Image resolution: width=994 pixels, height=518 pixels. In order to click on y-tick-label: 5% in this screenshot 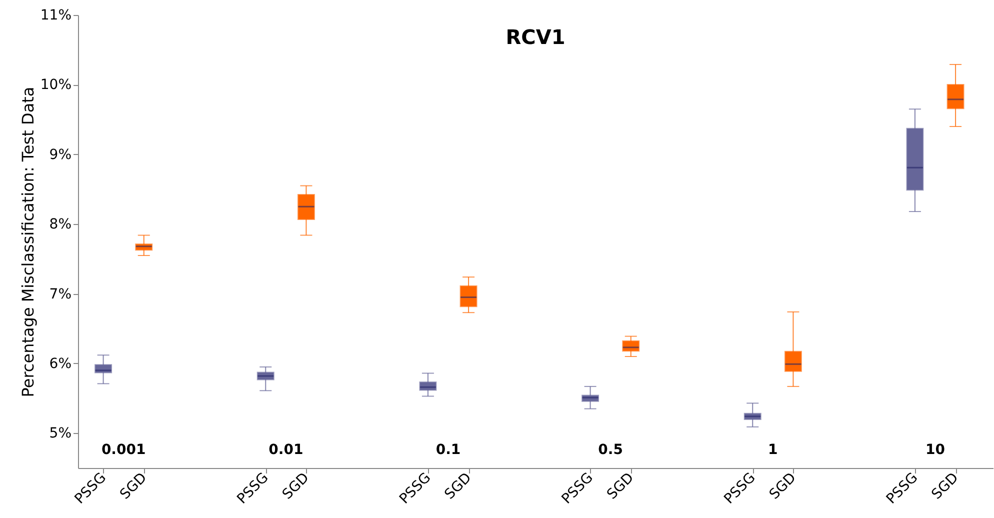, I will do `click(60, 434)`.